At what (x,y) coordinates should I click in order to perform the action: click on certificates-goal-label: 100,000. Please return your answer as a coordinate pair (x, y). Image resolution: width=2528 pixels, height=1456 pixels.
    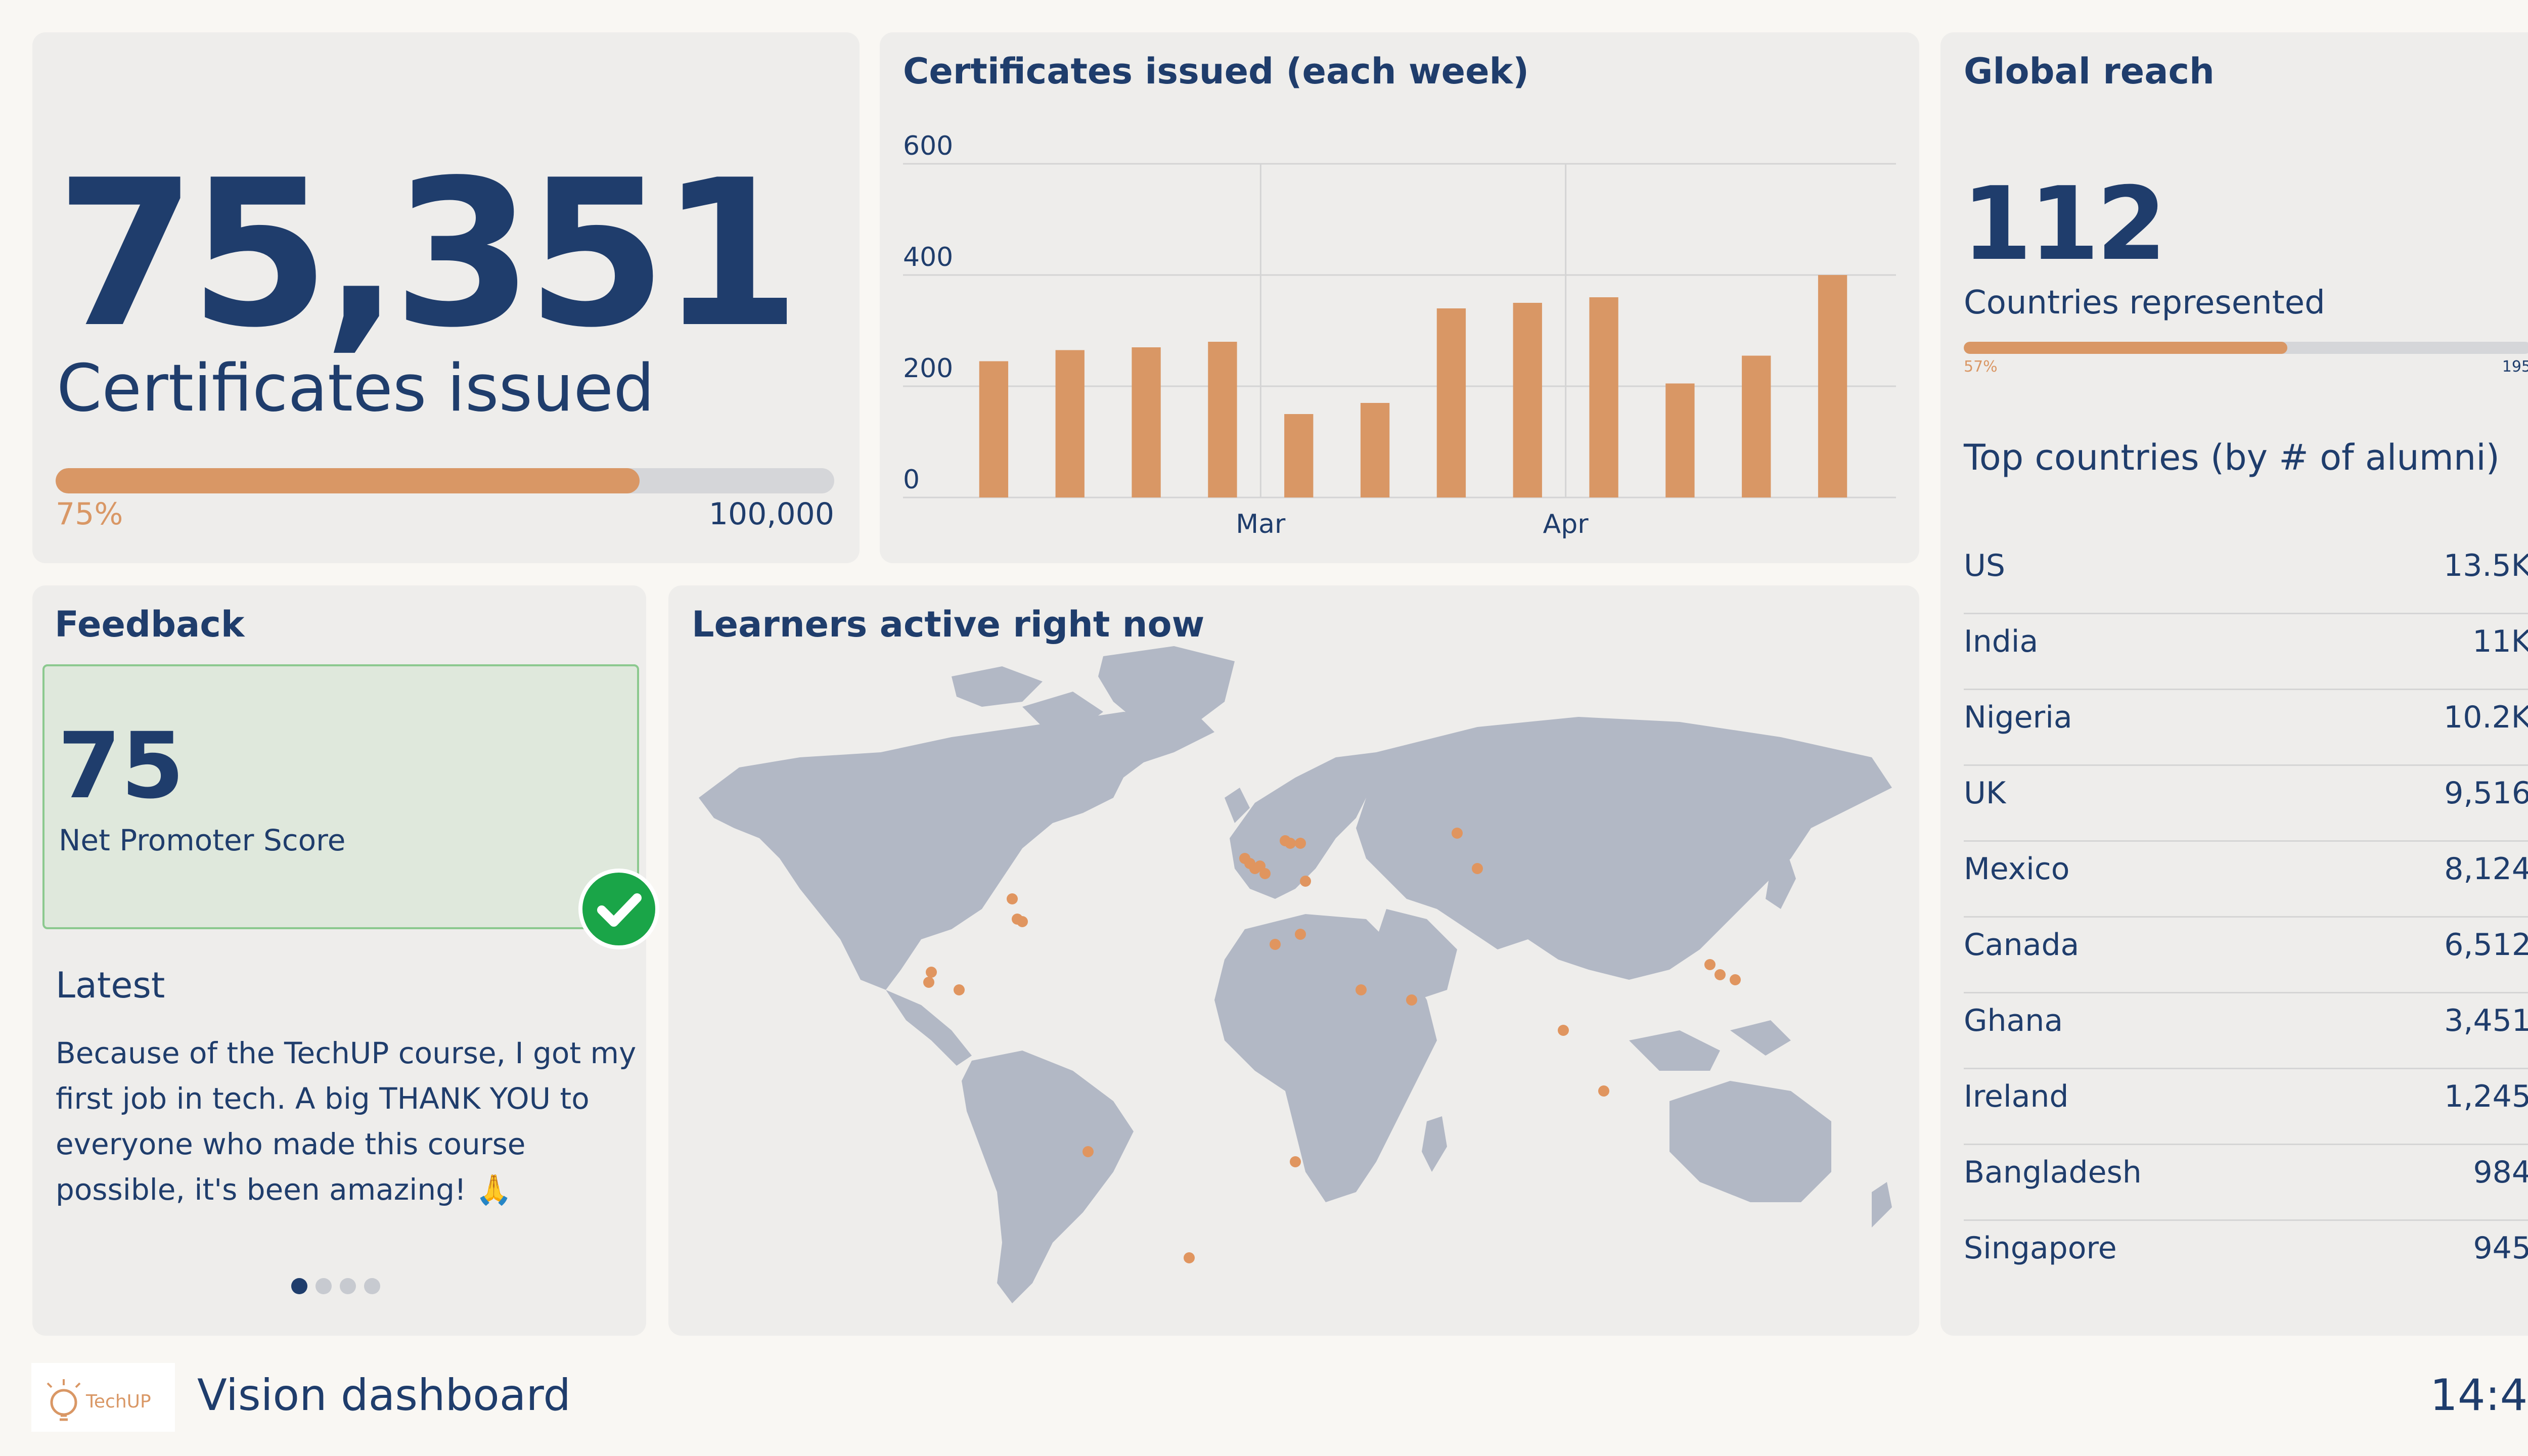
    Looking at the image, I should click on (771, 514).